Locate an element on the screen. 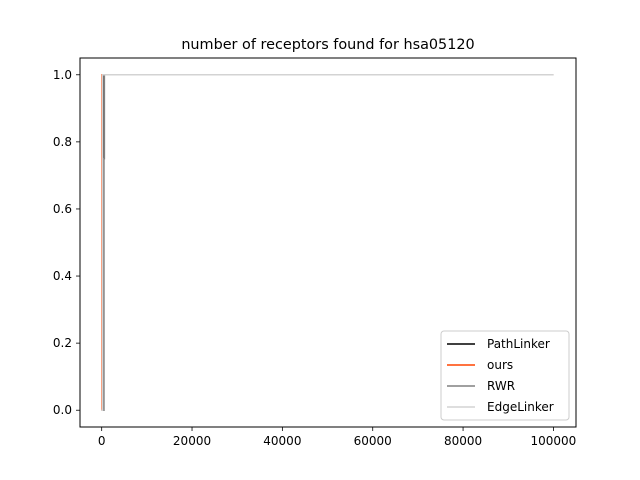 The image size is (640, 480). x-tick-label: 0 is located at coordinates (102, 441).